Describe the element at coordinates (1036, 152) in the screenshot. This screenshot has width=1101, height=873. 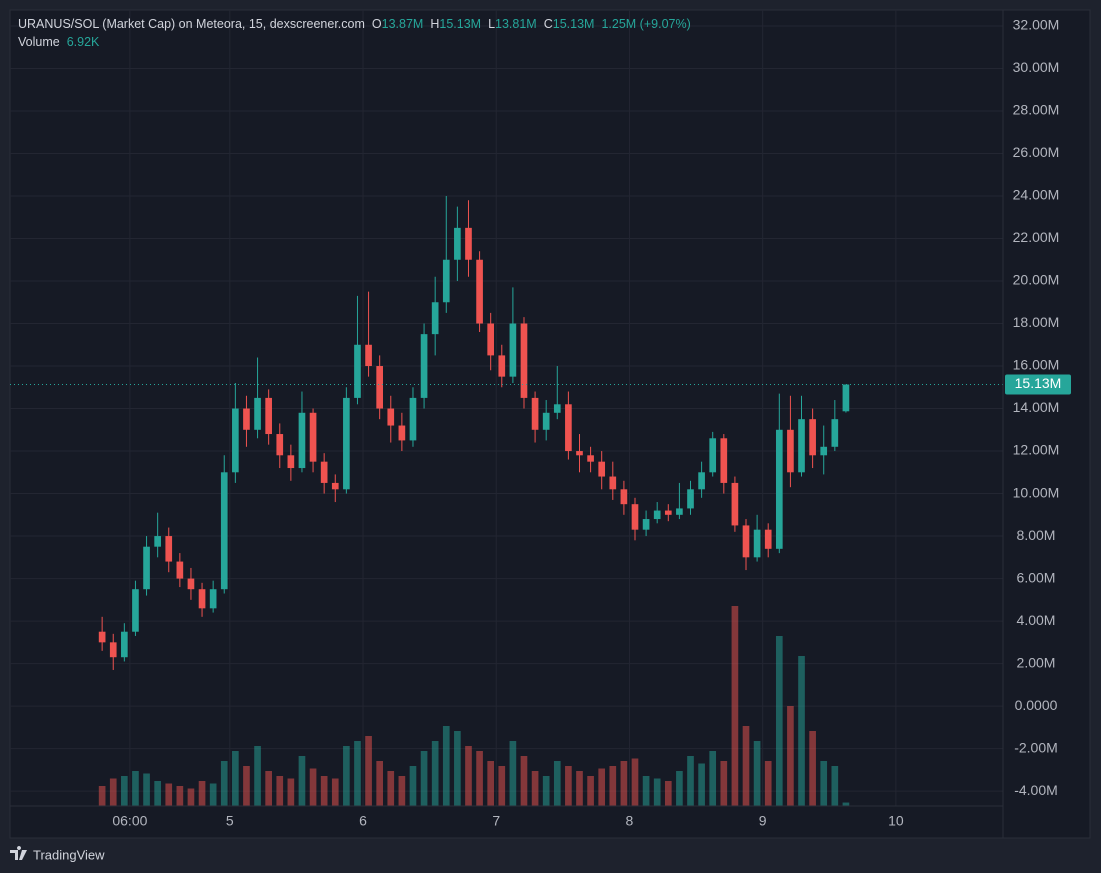
I see `y-tick-label: 26.00M` at that location.